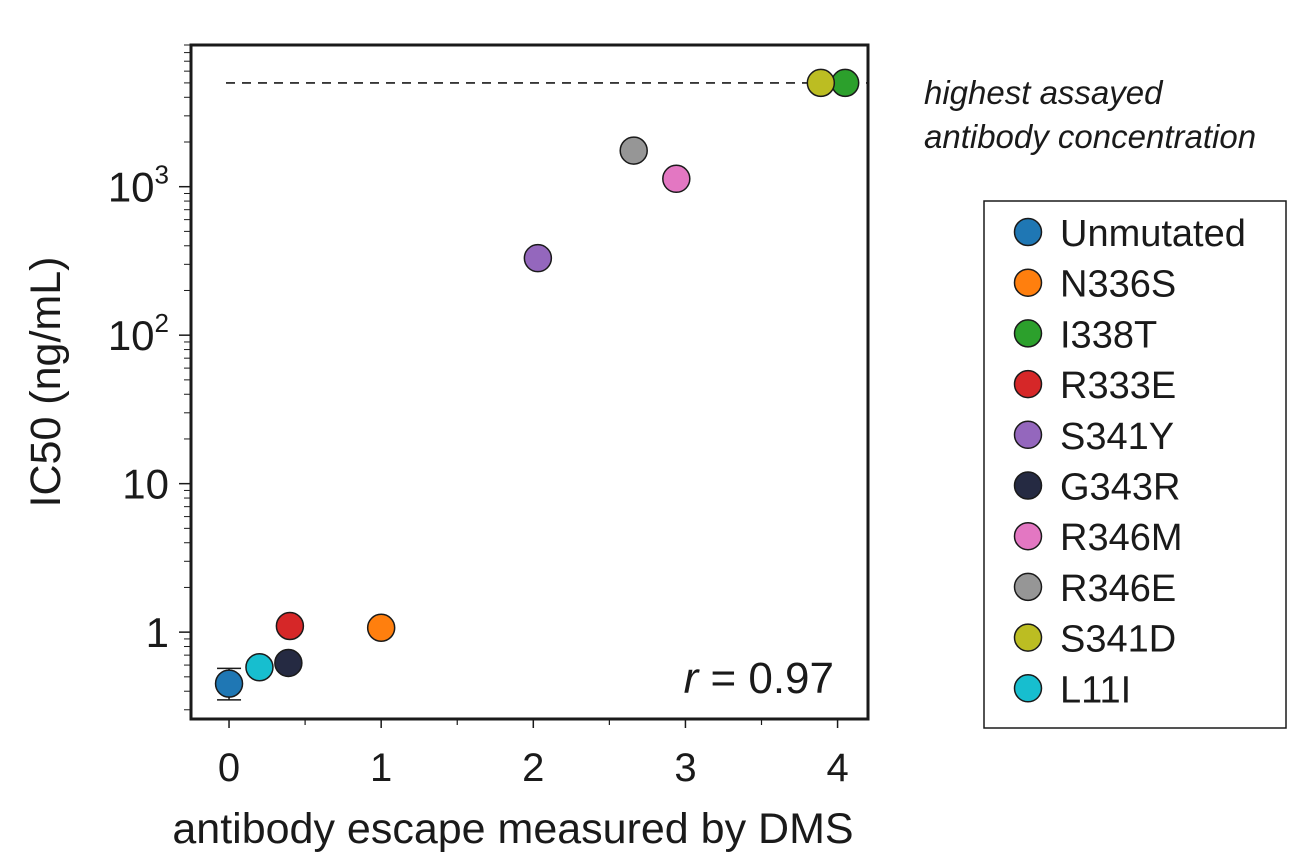  Describe the element at coordinates (1028, 384) in the screenshot. I see `legend-swatch-r333e` at that location.